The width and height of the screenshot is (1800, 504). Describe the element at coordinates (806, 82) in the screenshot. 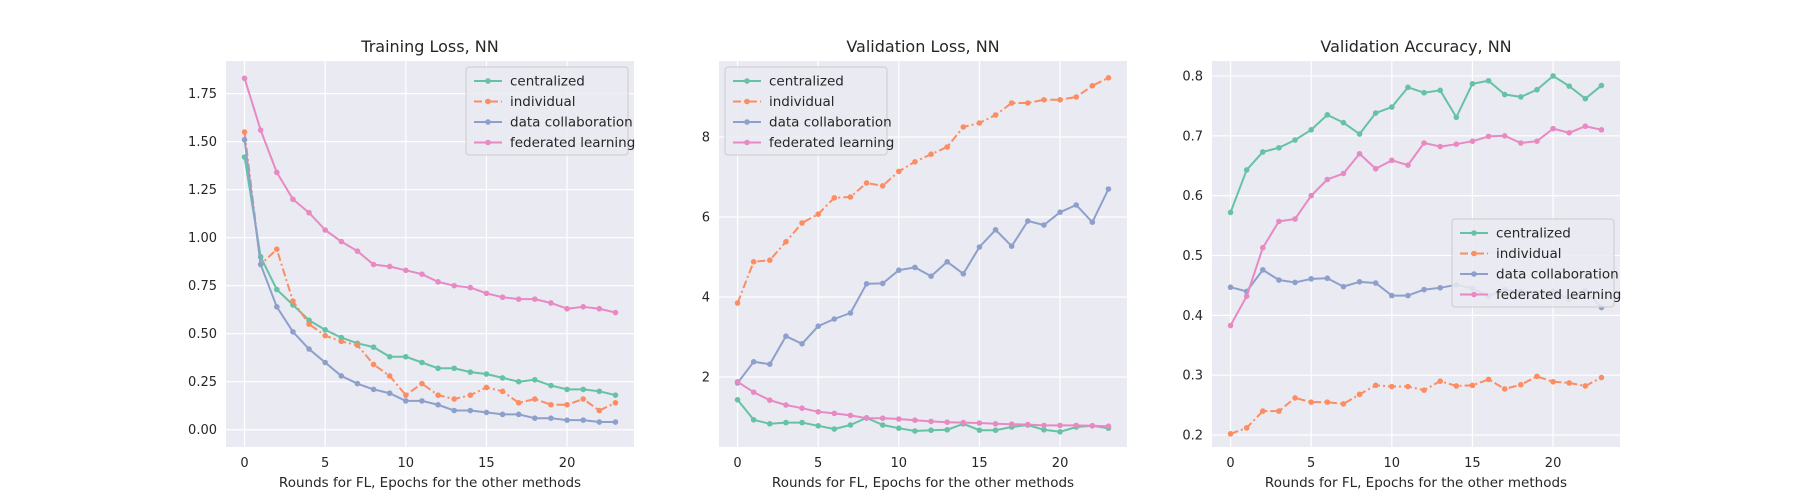

I see `legend-label-centralized: centralized` at that location.